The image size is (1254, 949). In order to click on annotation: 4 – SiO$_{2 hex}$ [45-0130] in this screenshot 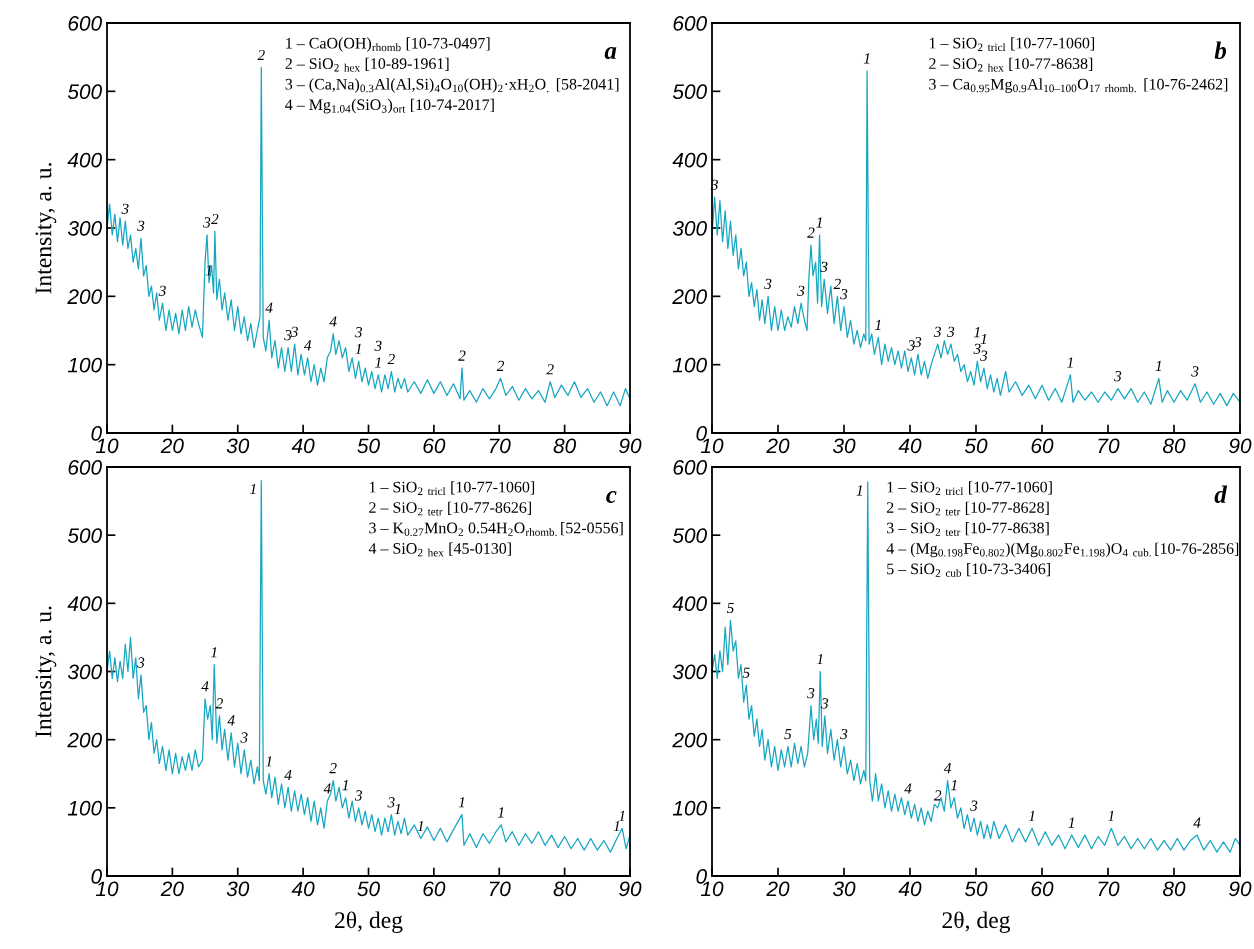, I will do `click(439, 549)`.